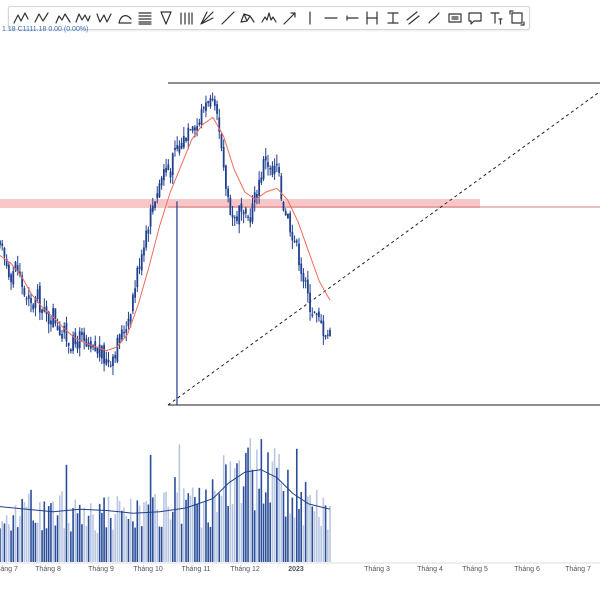  Describe the element at coordinates (145, 18) in the screenshot. I see `fib-fan-tool-button` at that location.